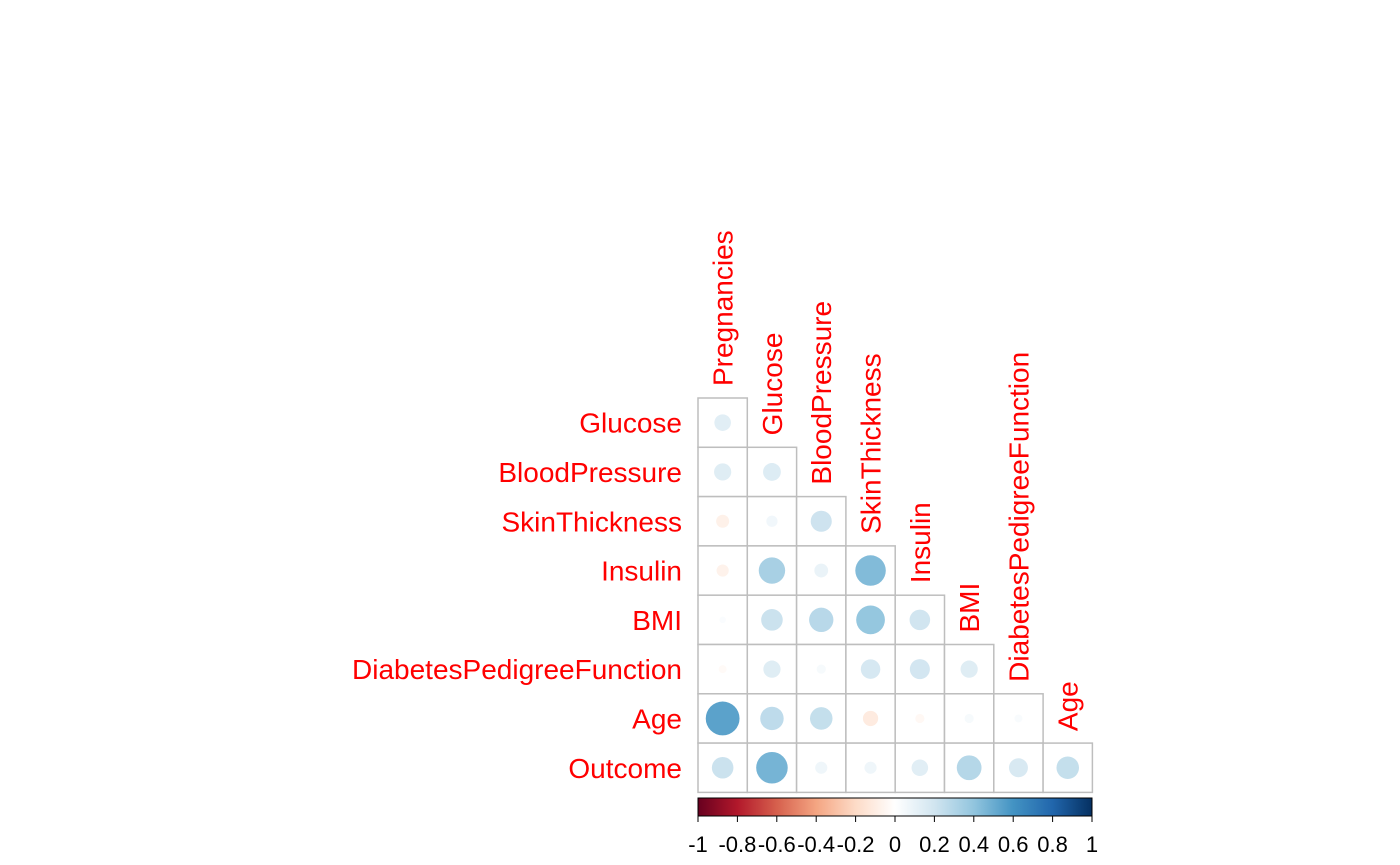  I want to click on colorbar-tick-label: -0.2, so click(856, 844).